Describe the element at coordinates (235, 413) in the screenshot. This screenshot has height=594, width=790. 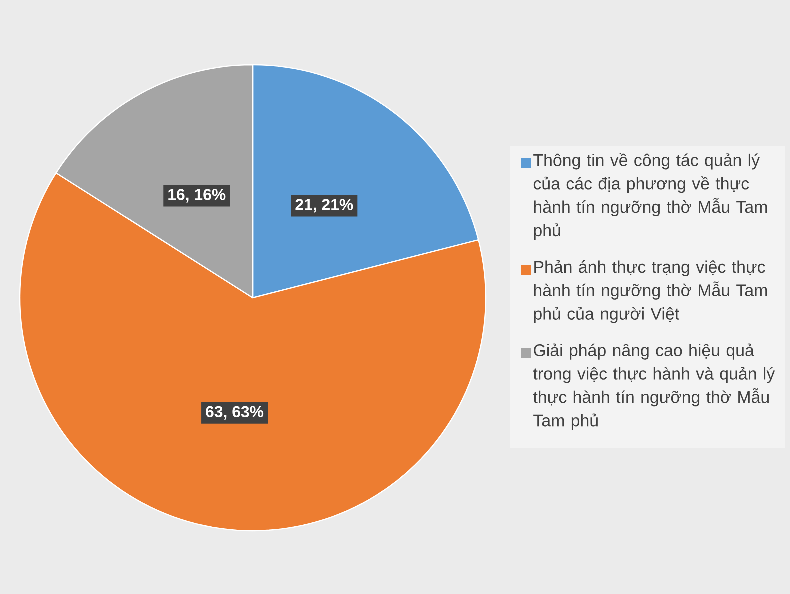
I see `data-label: 63, 63%` at that location.